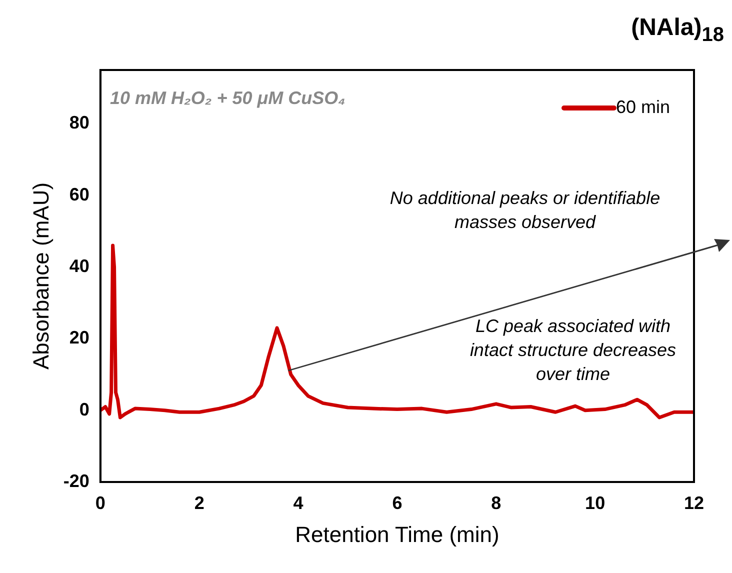 The height and width of the screenshot is (573, 732). I want to click on x-tick-label: 10, so click(595, 502).